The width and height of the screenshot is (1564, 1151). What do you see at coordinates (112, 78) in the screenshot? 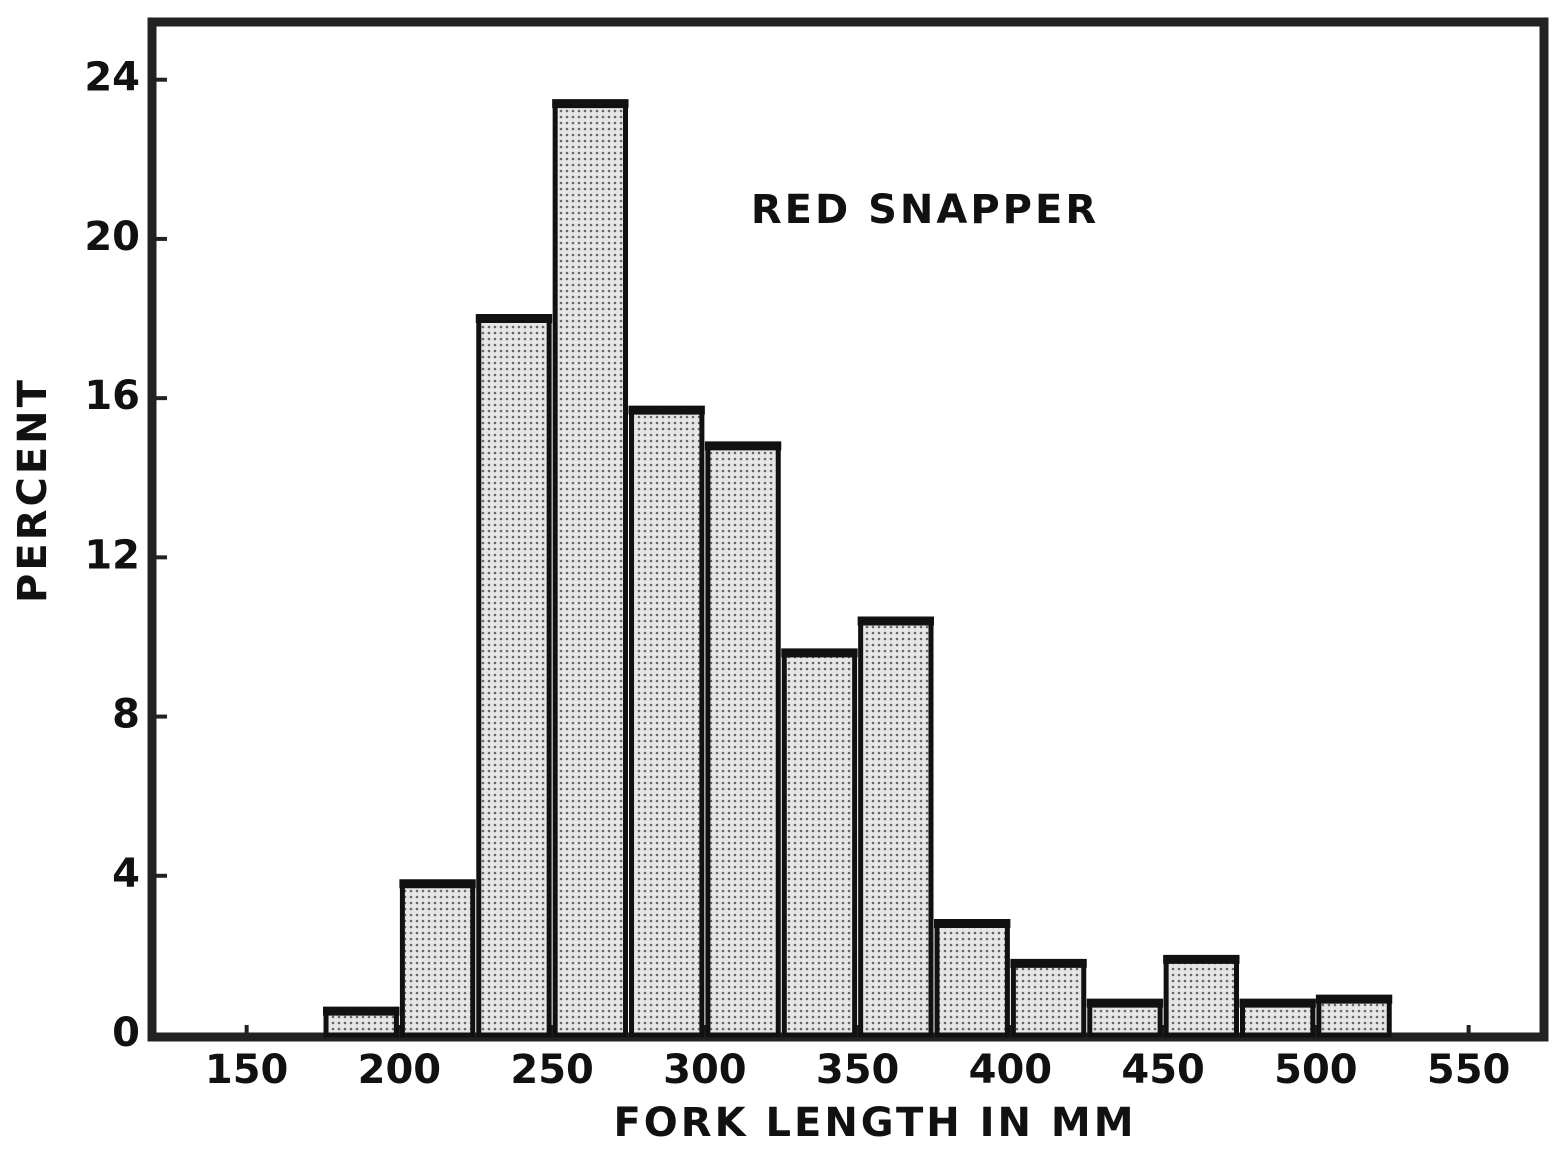
I see `y-tick-label: 24` at bounding box center [112, 78].